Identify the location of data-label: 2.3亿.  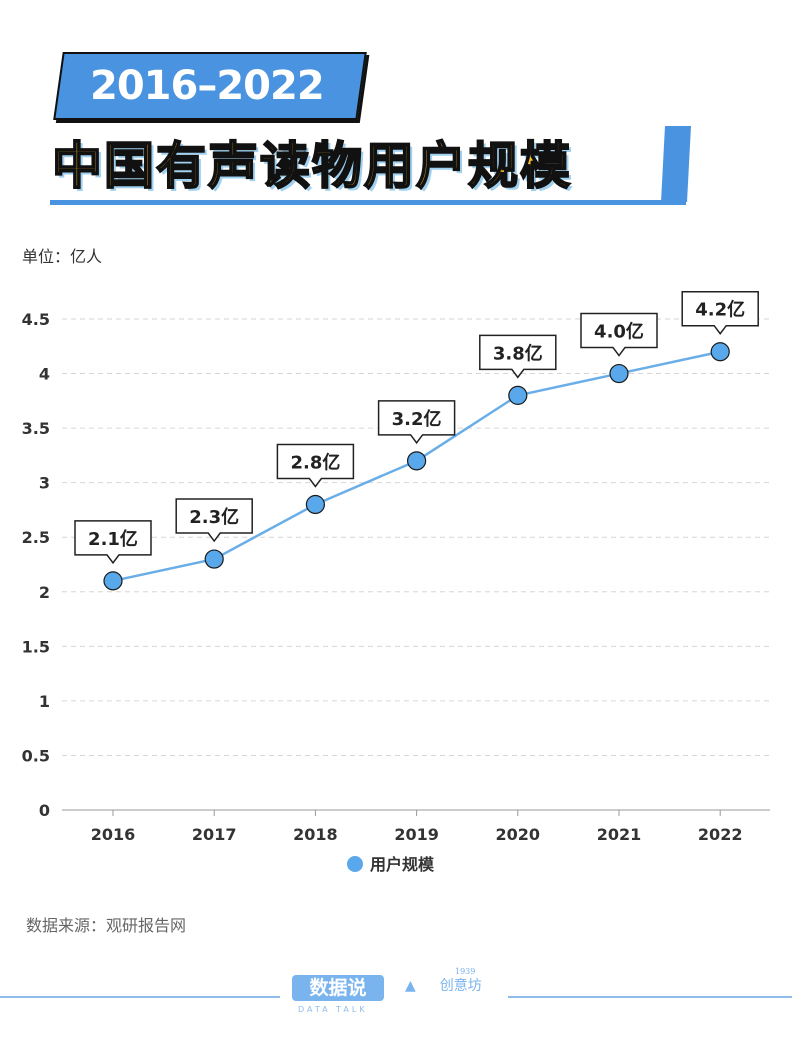
(214, 517).